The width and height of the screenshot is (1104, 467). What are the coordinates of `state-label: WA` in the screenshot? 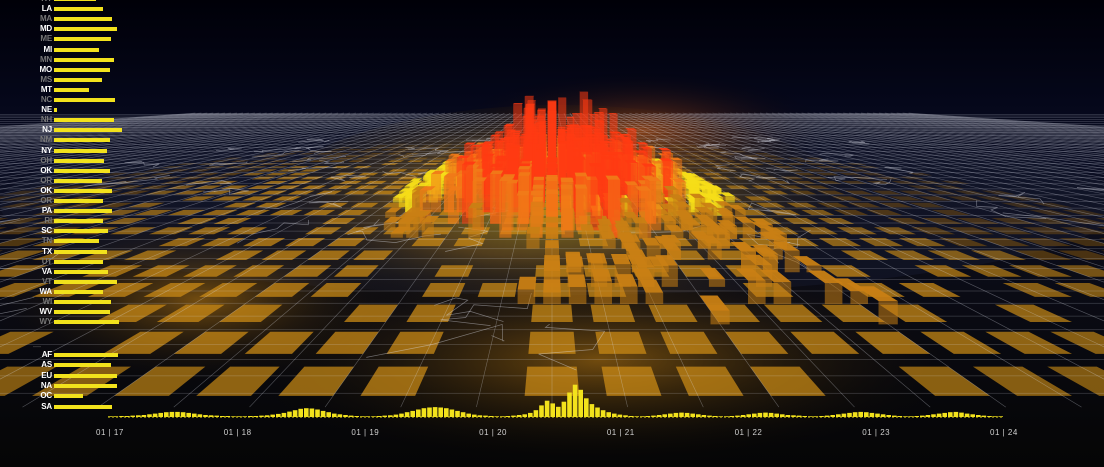 It's located at (46, 291).